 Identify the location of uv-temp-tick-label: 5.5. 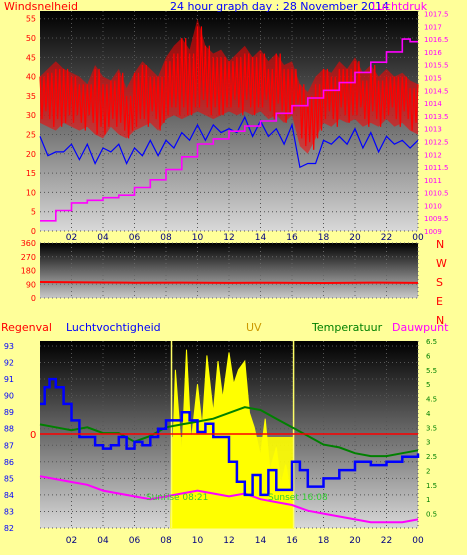
(431, 371).